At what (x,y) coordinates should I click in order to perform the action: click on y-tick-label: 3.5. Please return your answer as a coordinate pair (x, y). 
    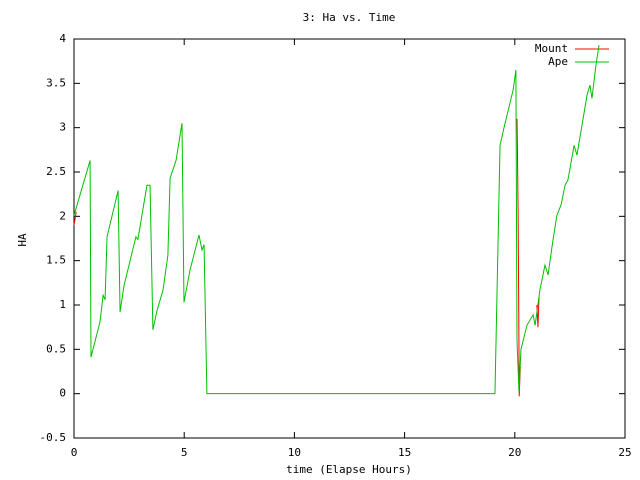
    Looking at the image, I should click on (56, 82).